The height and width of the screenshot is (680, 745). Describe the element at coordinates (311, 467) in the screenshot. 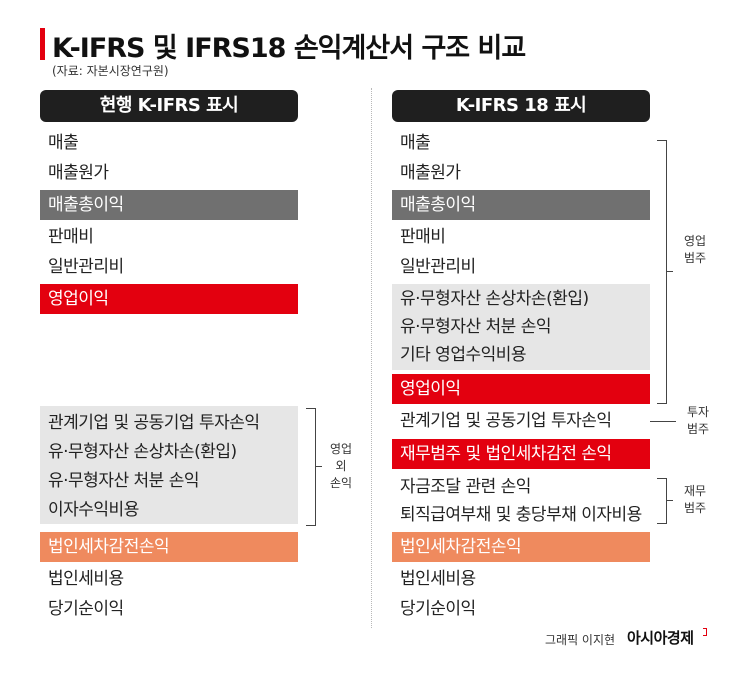

I see `left-non-operating-bracket` at that location.